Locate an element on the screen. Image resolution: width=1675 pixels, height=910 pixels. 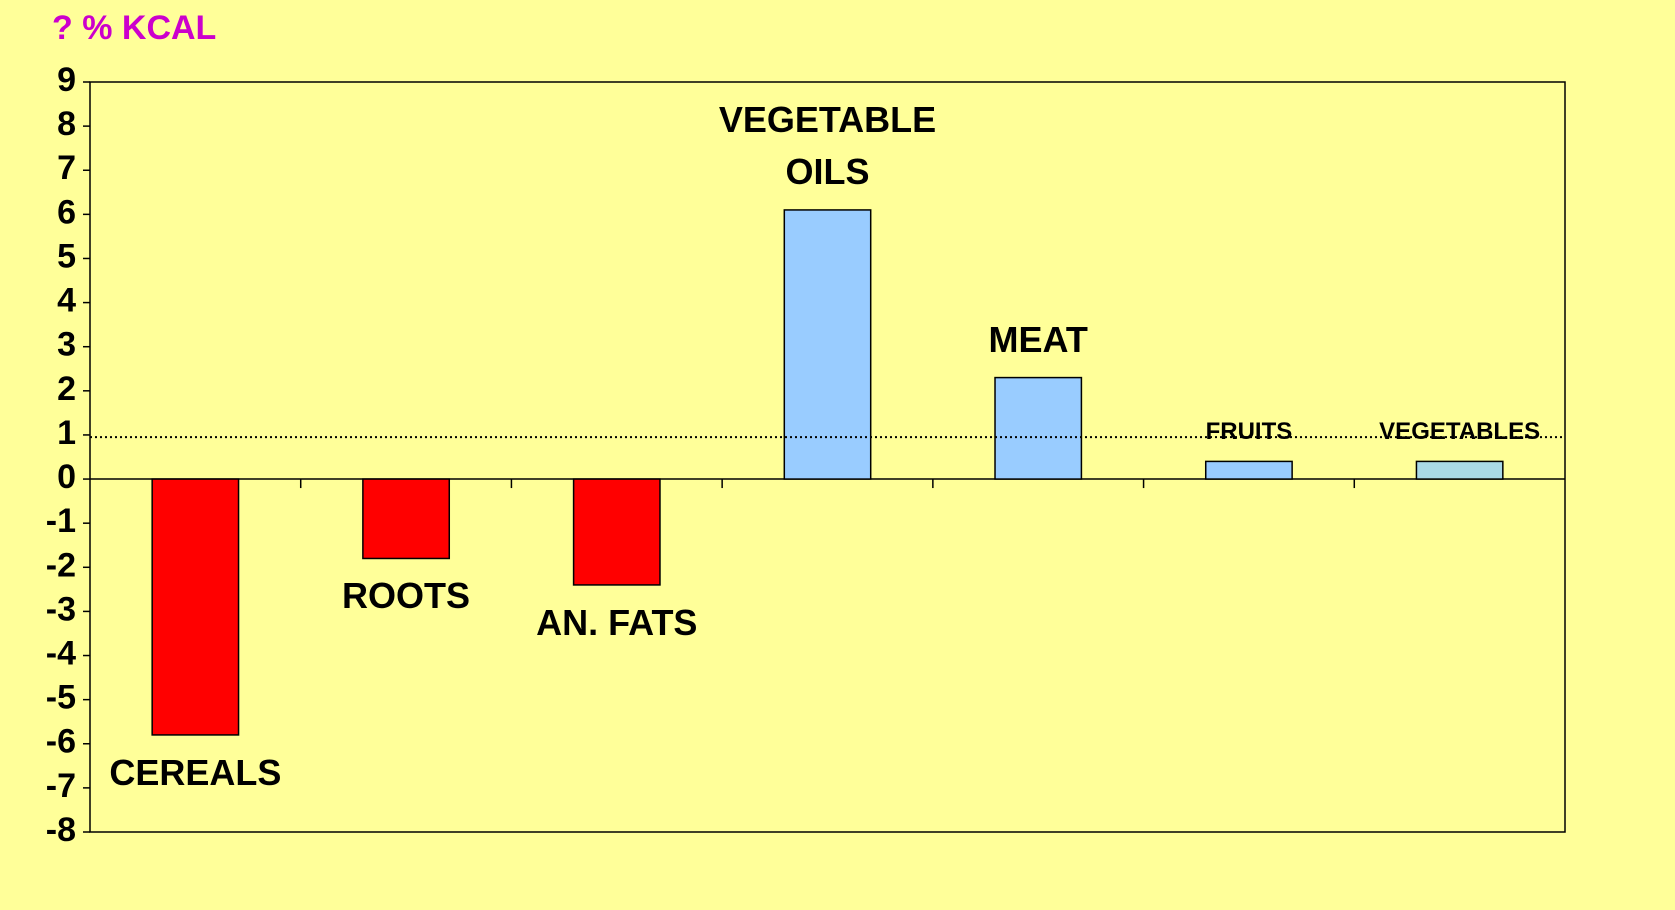
y-tick-label: 7 is located at coordinates (66, 168).